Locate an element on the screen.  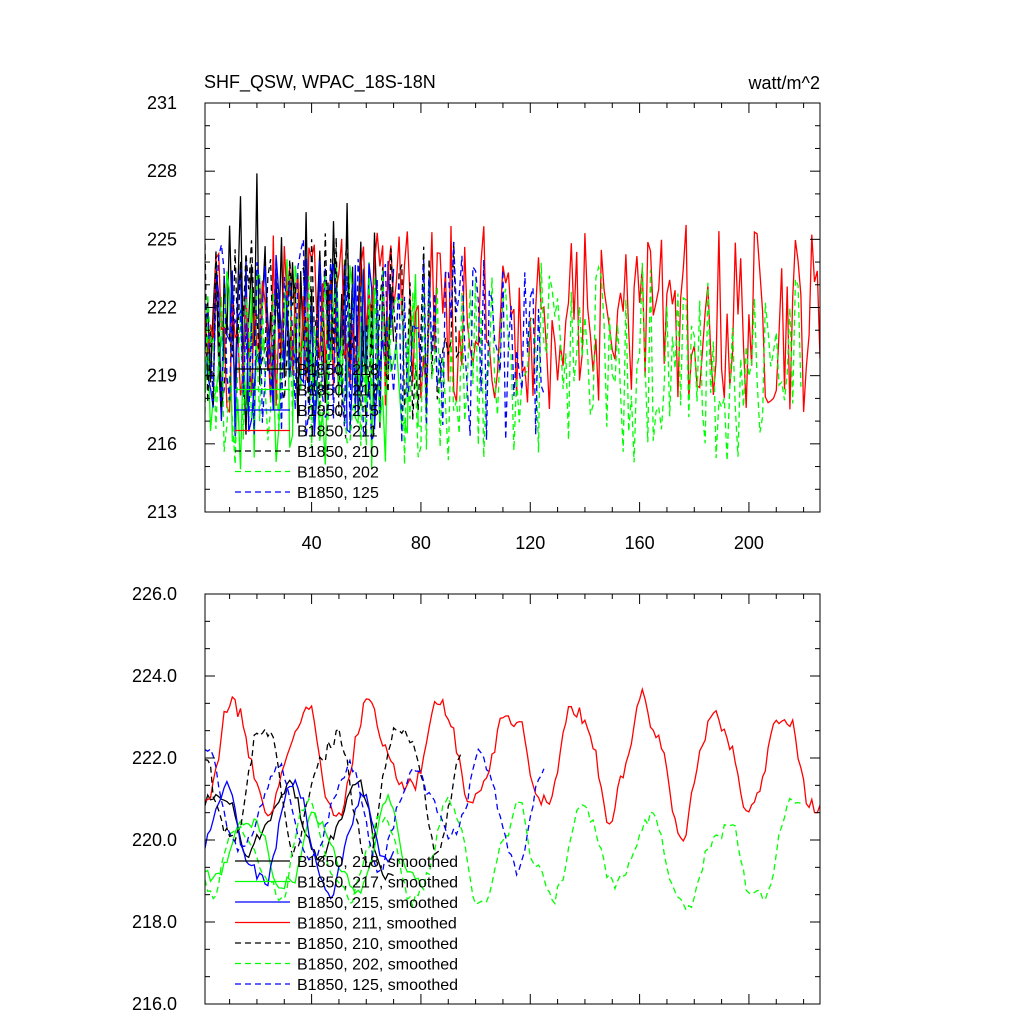
legend-label: B1850, 215 is located at coordinates (338, 411).